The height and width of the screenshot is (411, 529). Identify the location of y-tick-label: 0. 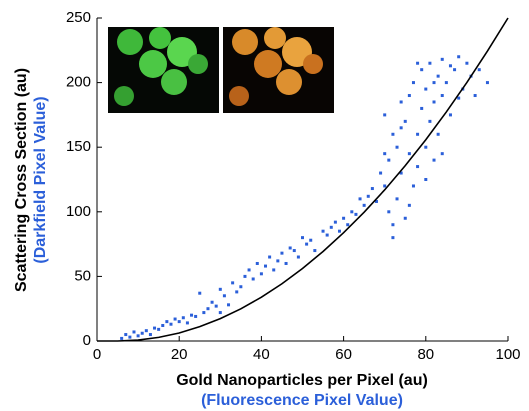
(87, 340).